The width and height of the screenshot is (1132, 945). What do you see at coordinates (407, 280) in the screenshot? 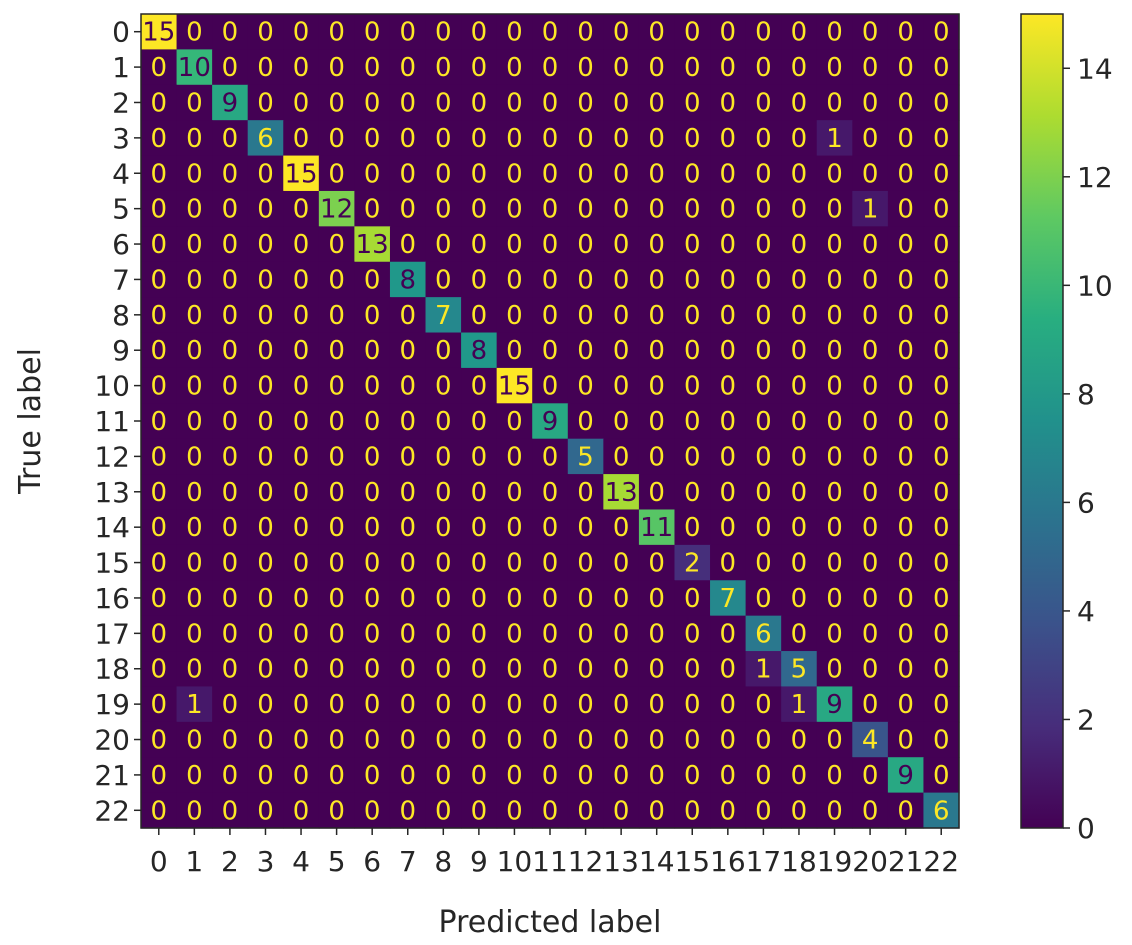
I see `cell-value-label: 8` at bounding box center [407, 280].